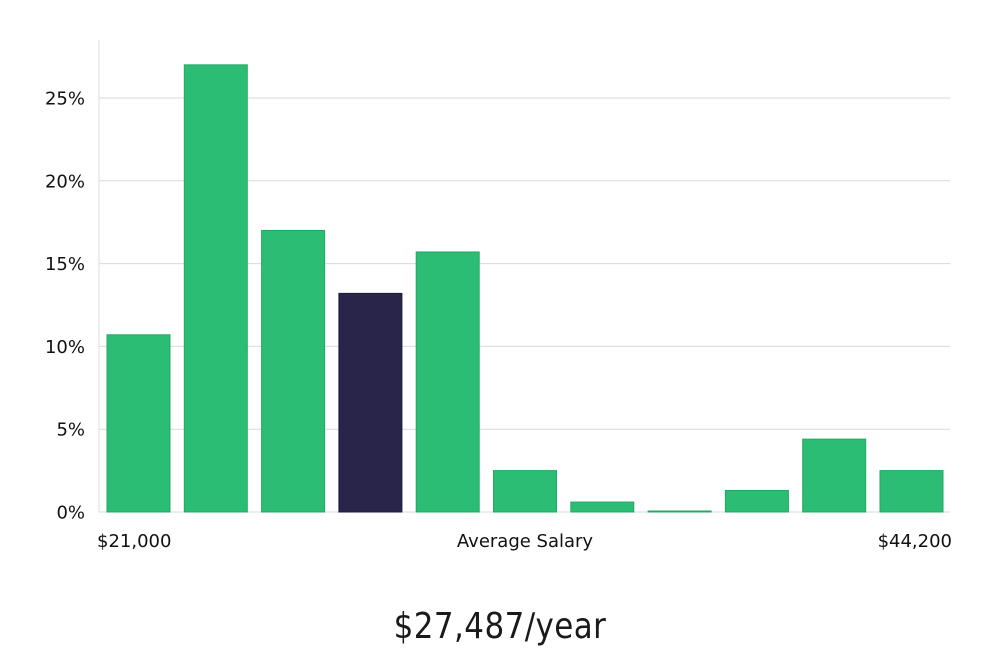  Describe the element at coordinates (70, 513) in the screenshot. I see `y-tick-label: 0%` at that location.